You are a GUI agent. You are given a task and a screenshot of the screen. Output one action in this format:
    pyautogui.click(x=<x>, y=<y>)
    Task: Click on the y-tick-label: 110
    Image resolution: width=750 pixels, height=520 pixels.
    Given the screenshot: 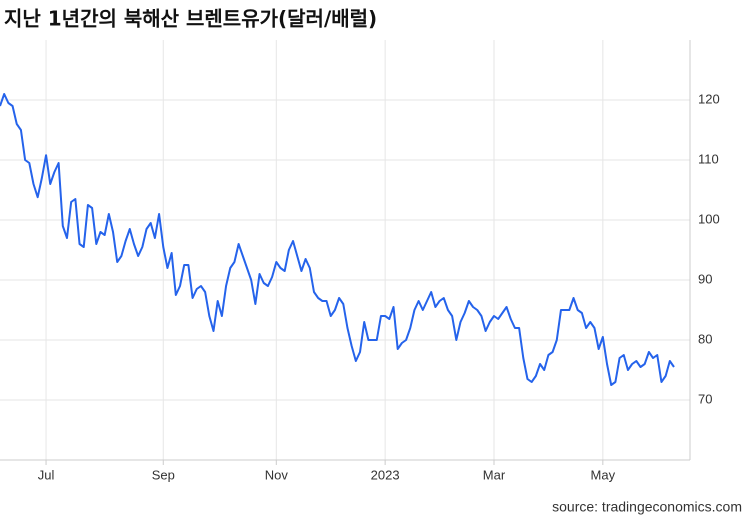 What is the action you would take?
    pyautogui.click(x=708, y=158)
    